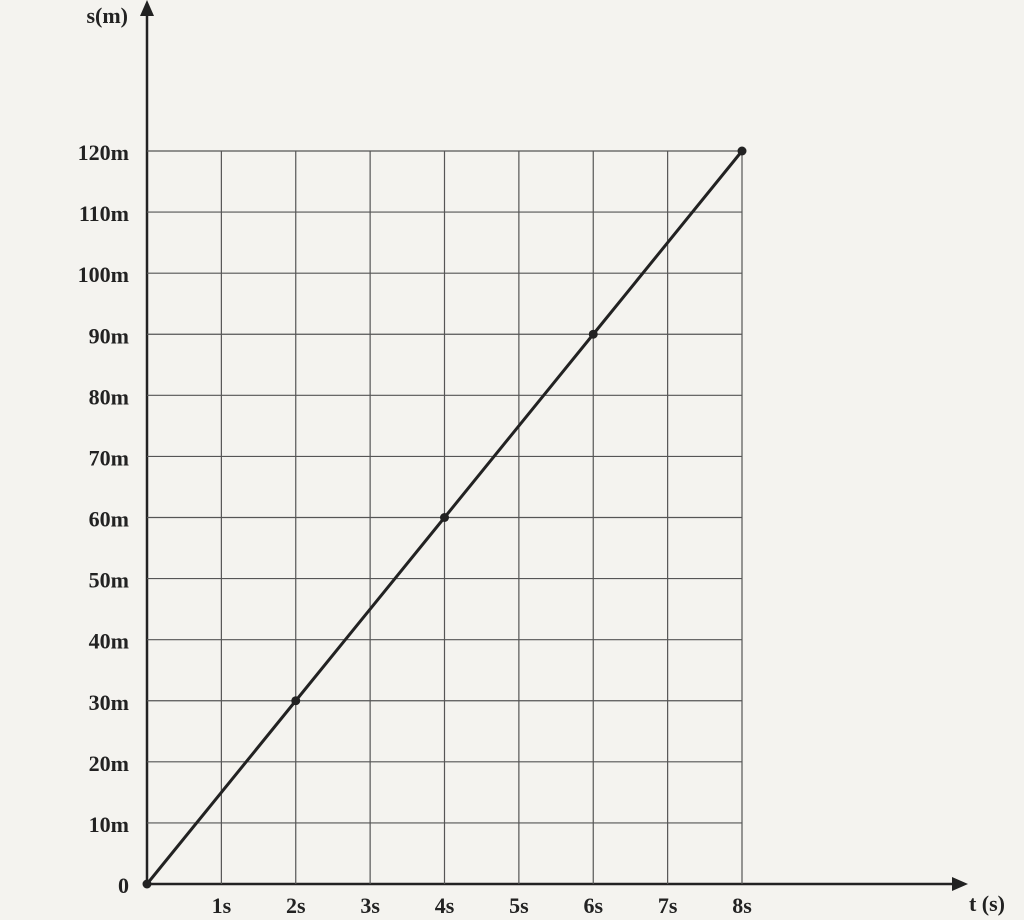 Image resolution: width=1024 pixels, height=920 pixels. I want to click on y-tick-label: 50m, so click(109, 580).